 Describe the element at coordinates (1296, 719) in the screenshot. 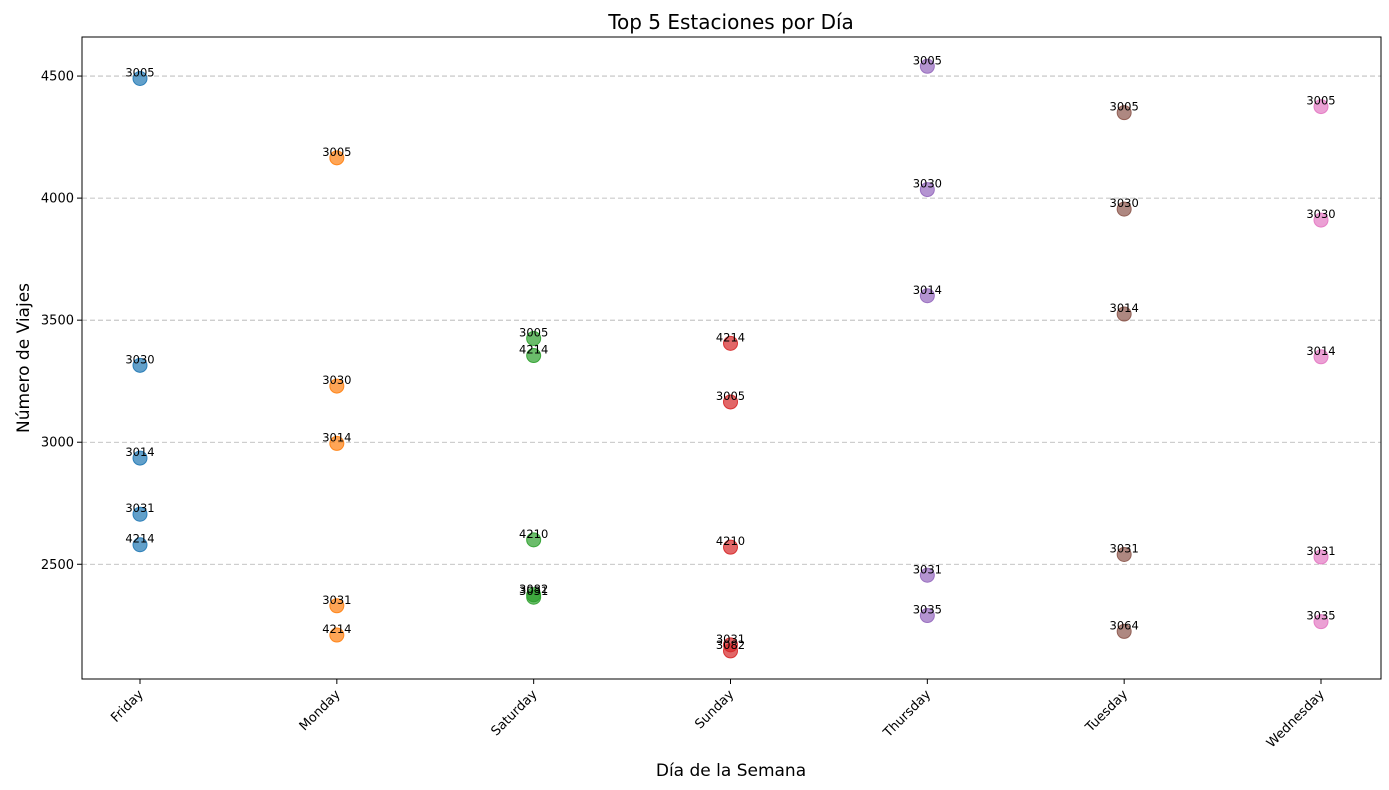

I see `x-tick-label: Wednesday` at that location.